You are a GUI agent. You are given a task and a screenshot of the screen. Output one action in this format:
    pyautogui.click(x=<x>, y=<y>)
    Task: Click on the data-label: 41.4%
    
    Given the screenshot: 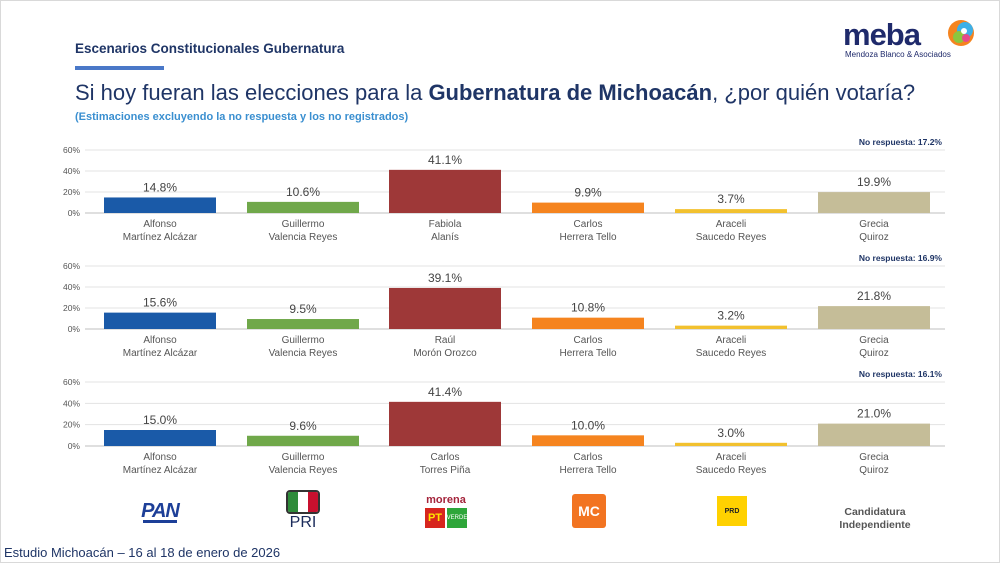 What is the action you would take?
    pyautogui.click(x=445, y=392)
    